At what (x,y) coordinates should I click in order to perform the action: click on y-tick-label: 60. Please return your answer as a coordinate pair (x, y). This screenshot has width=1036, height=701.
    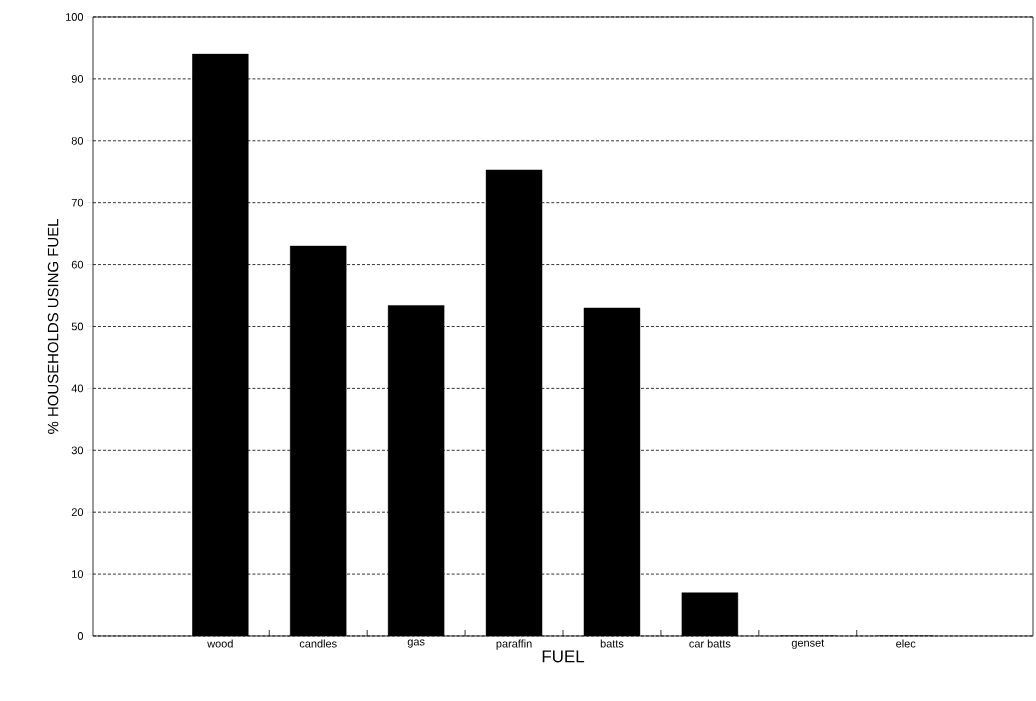
    Looking at the image, I should click on (77, 264).